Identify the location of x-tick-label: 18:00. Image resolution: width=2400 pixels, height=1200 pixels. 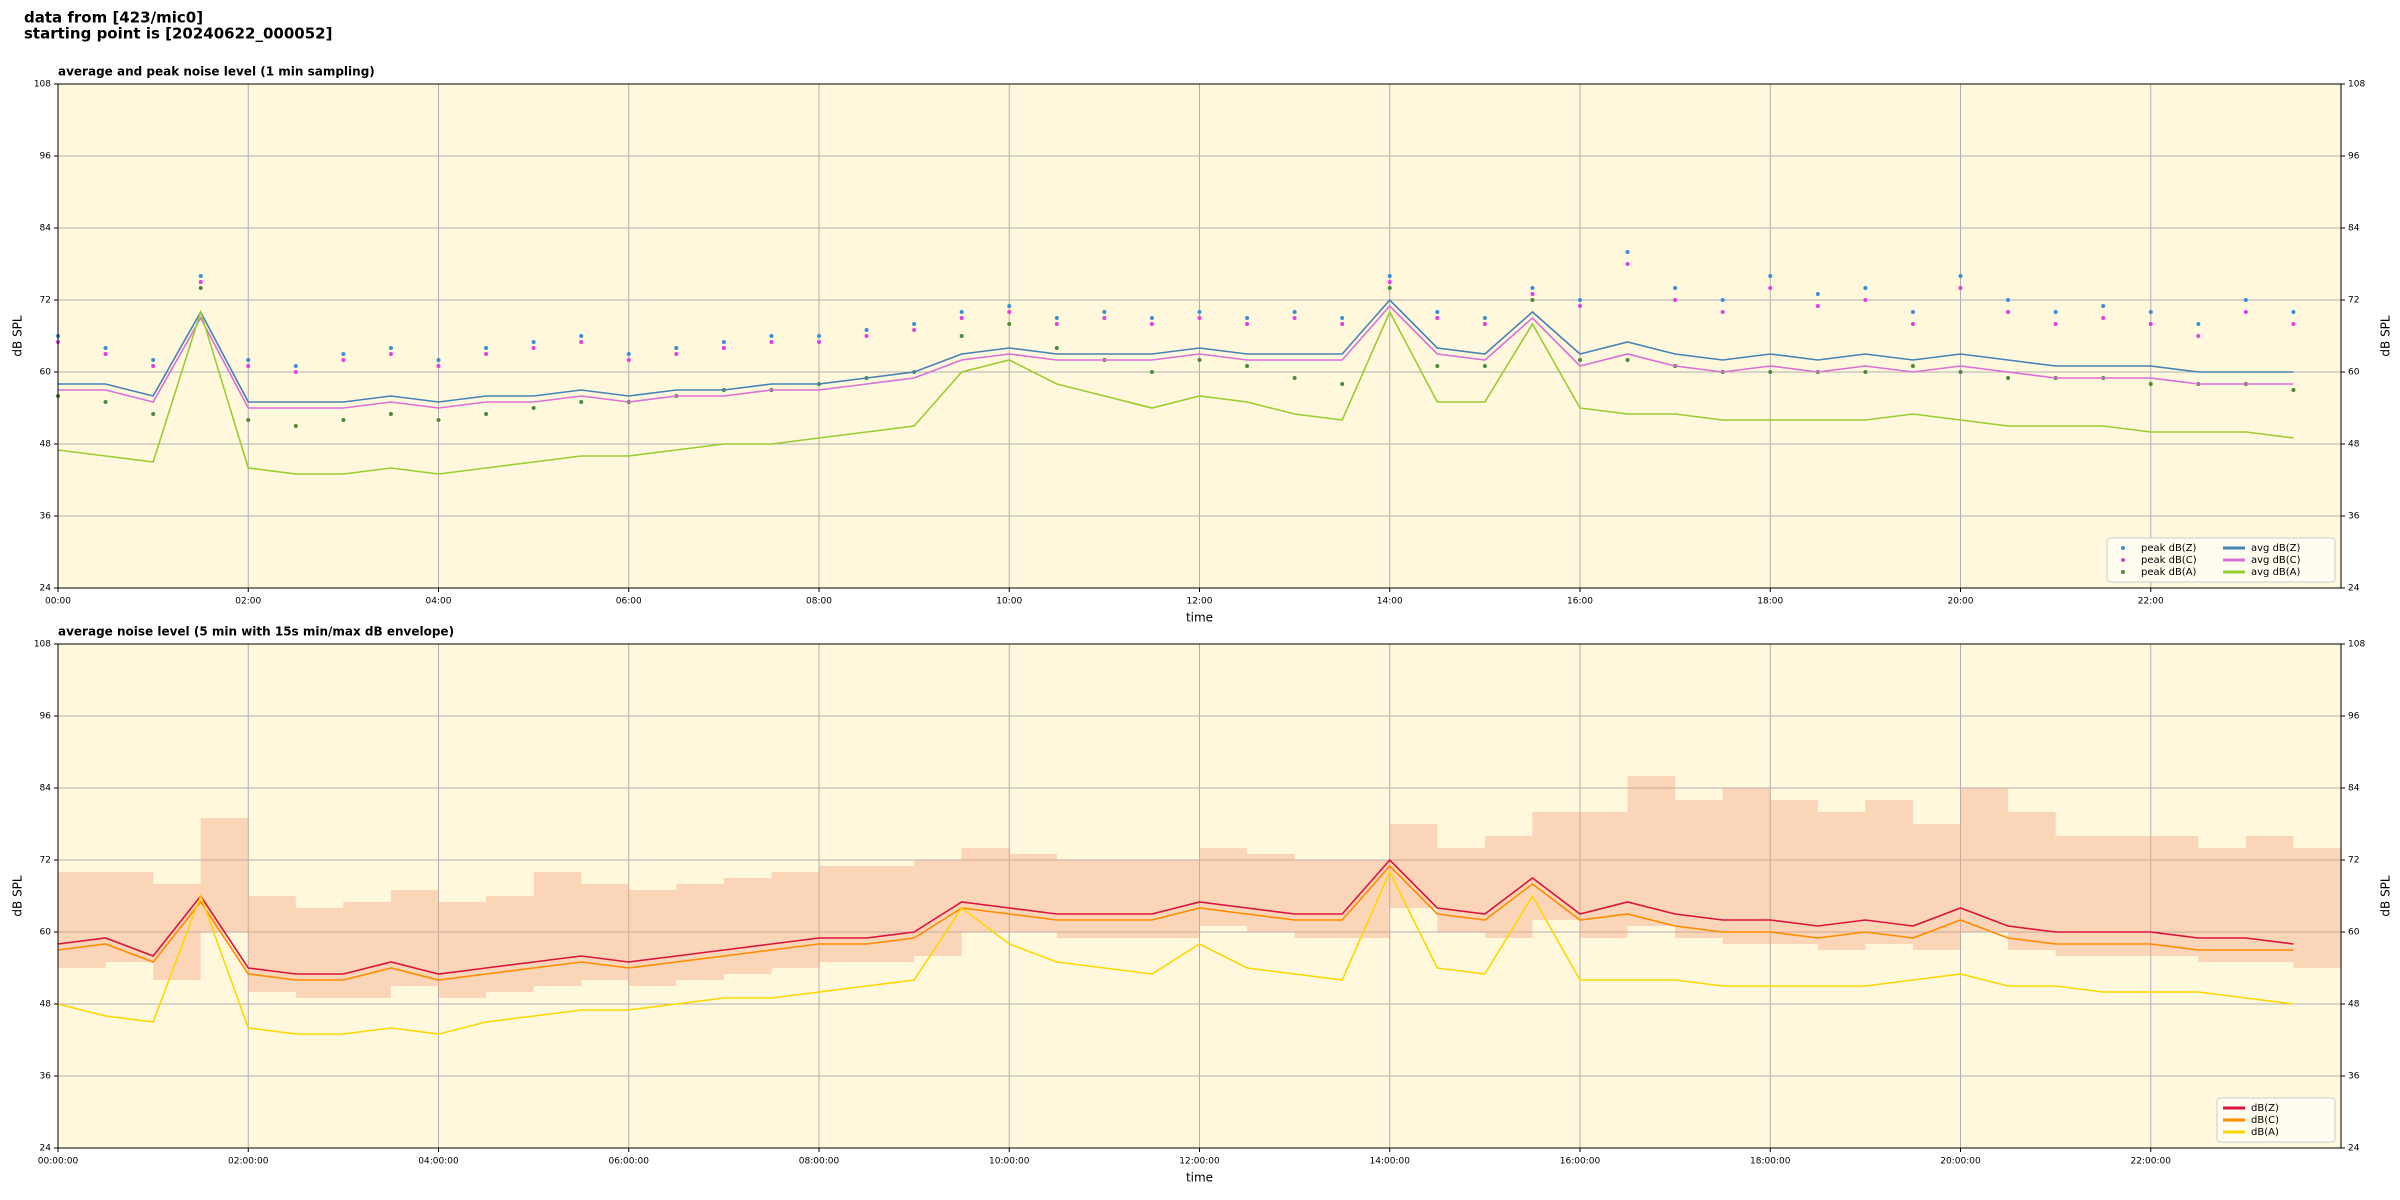
(1770, 602).